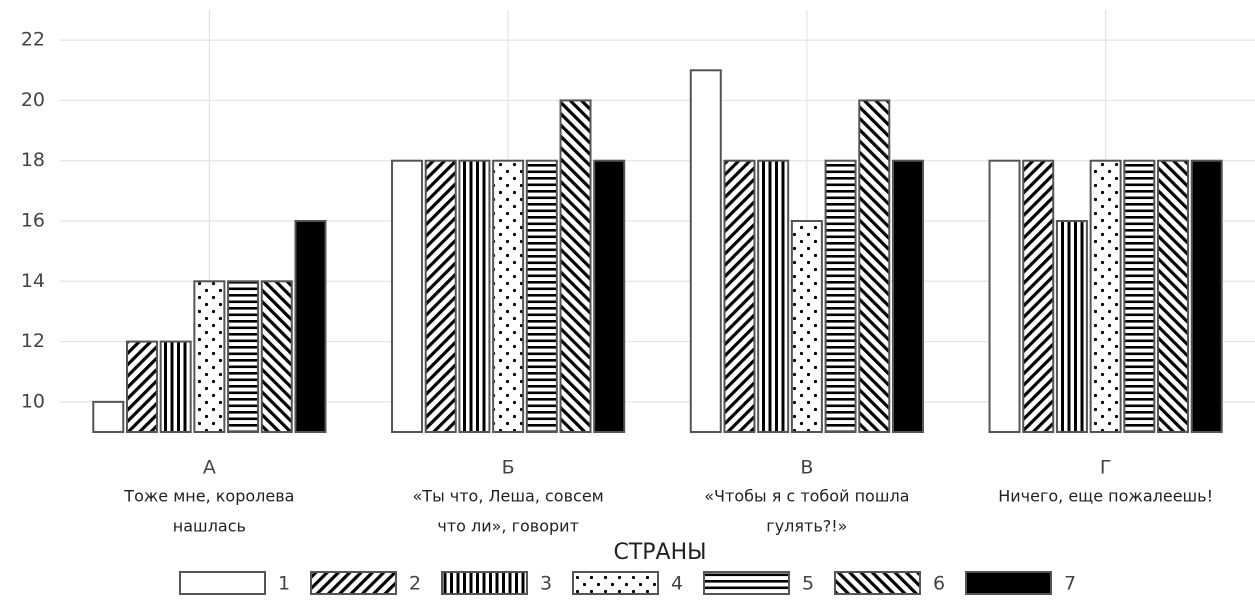 This screenshot has width=1255, height=607. What do you see at coordinates (806, 496) in the screenshot?
I see `category-caption: «Чтобы я с тобой пошла` at bounding box center [806, 496].